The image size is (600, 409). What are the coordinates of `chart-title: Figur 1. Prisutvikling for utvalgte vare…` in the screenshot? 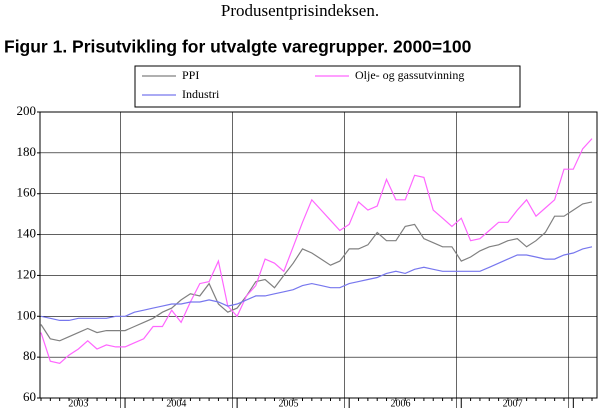 It's located at (238, 47).